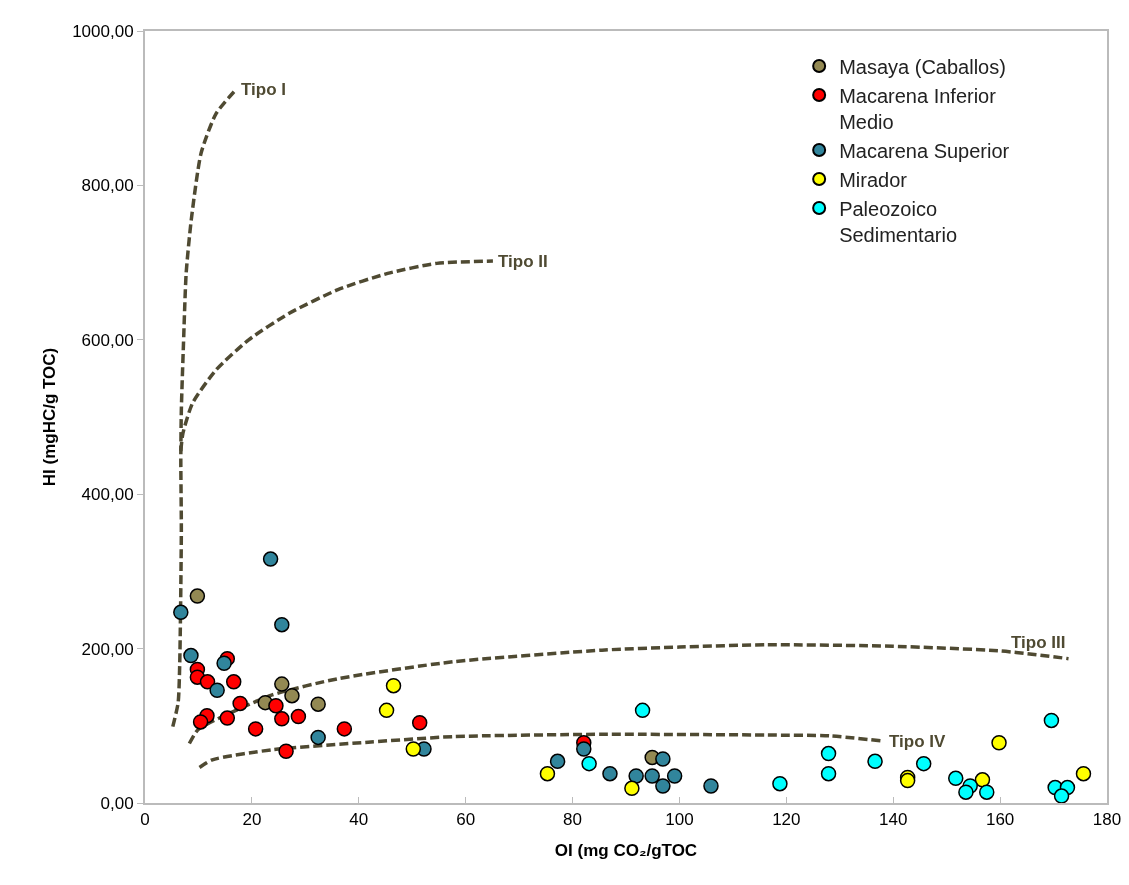  What do you see at coordinates (918, 108) in the screenshot?
I see `legend-label: Macarena Inferior Medio` at bounding box center [918, 108].